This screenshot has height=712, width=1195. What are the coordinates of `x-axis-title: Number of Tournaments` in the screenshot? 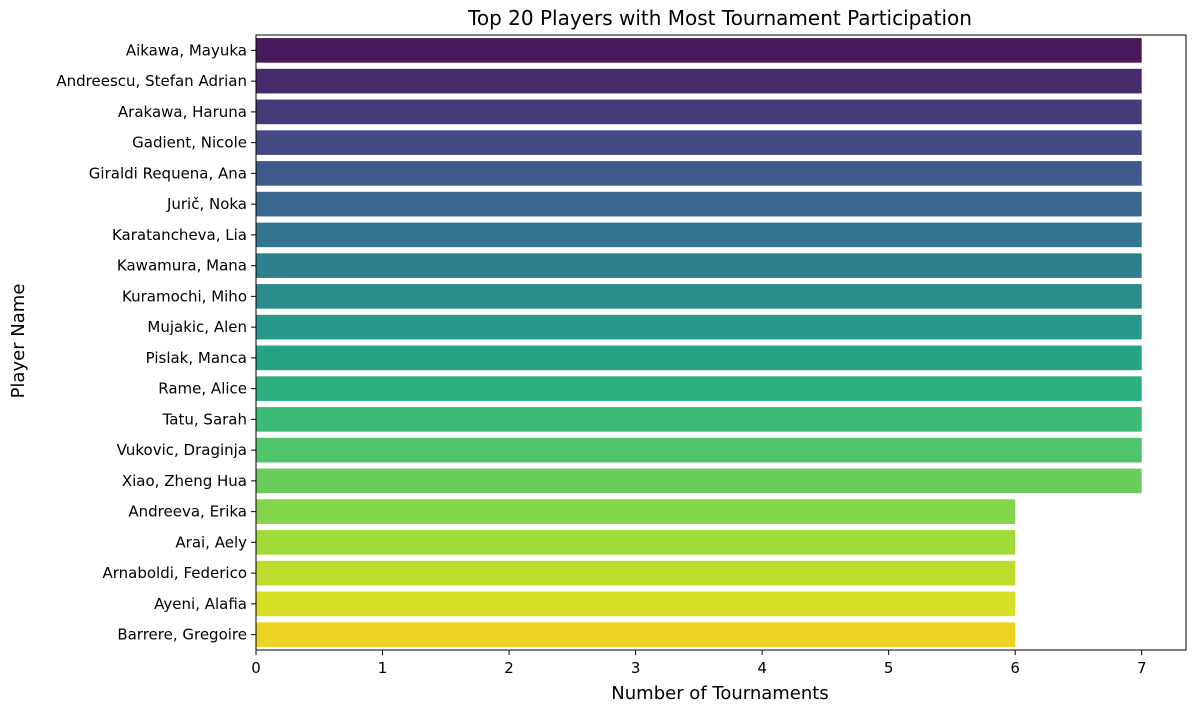 It's located at (719, 693).